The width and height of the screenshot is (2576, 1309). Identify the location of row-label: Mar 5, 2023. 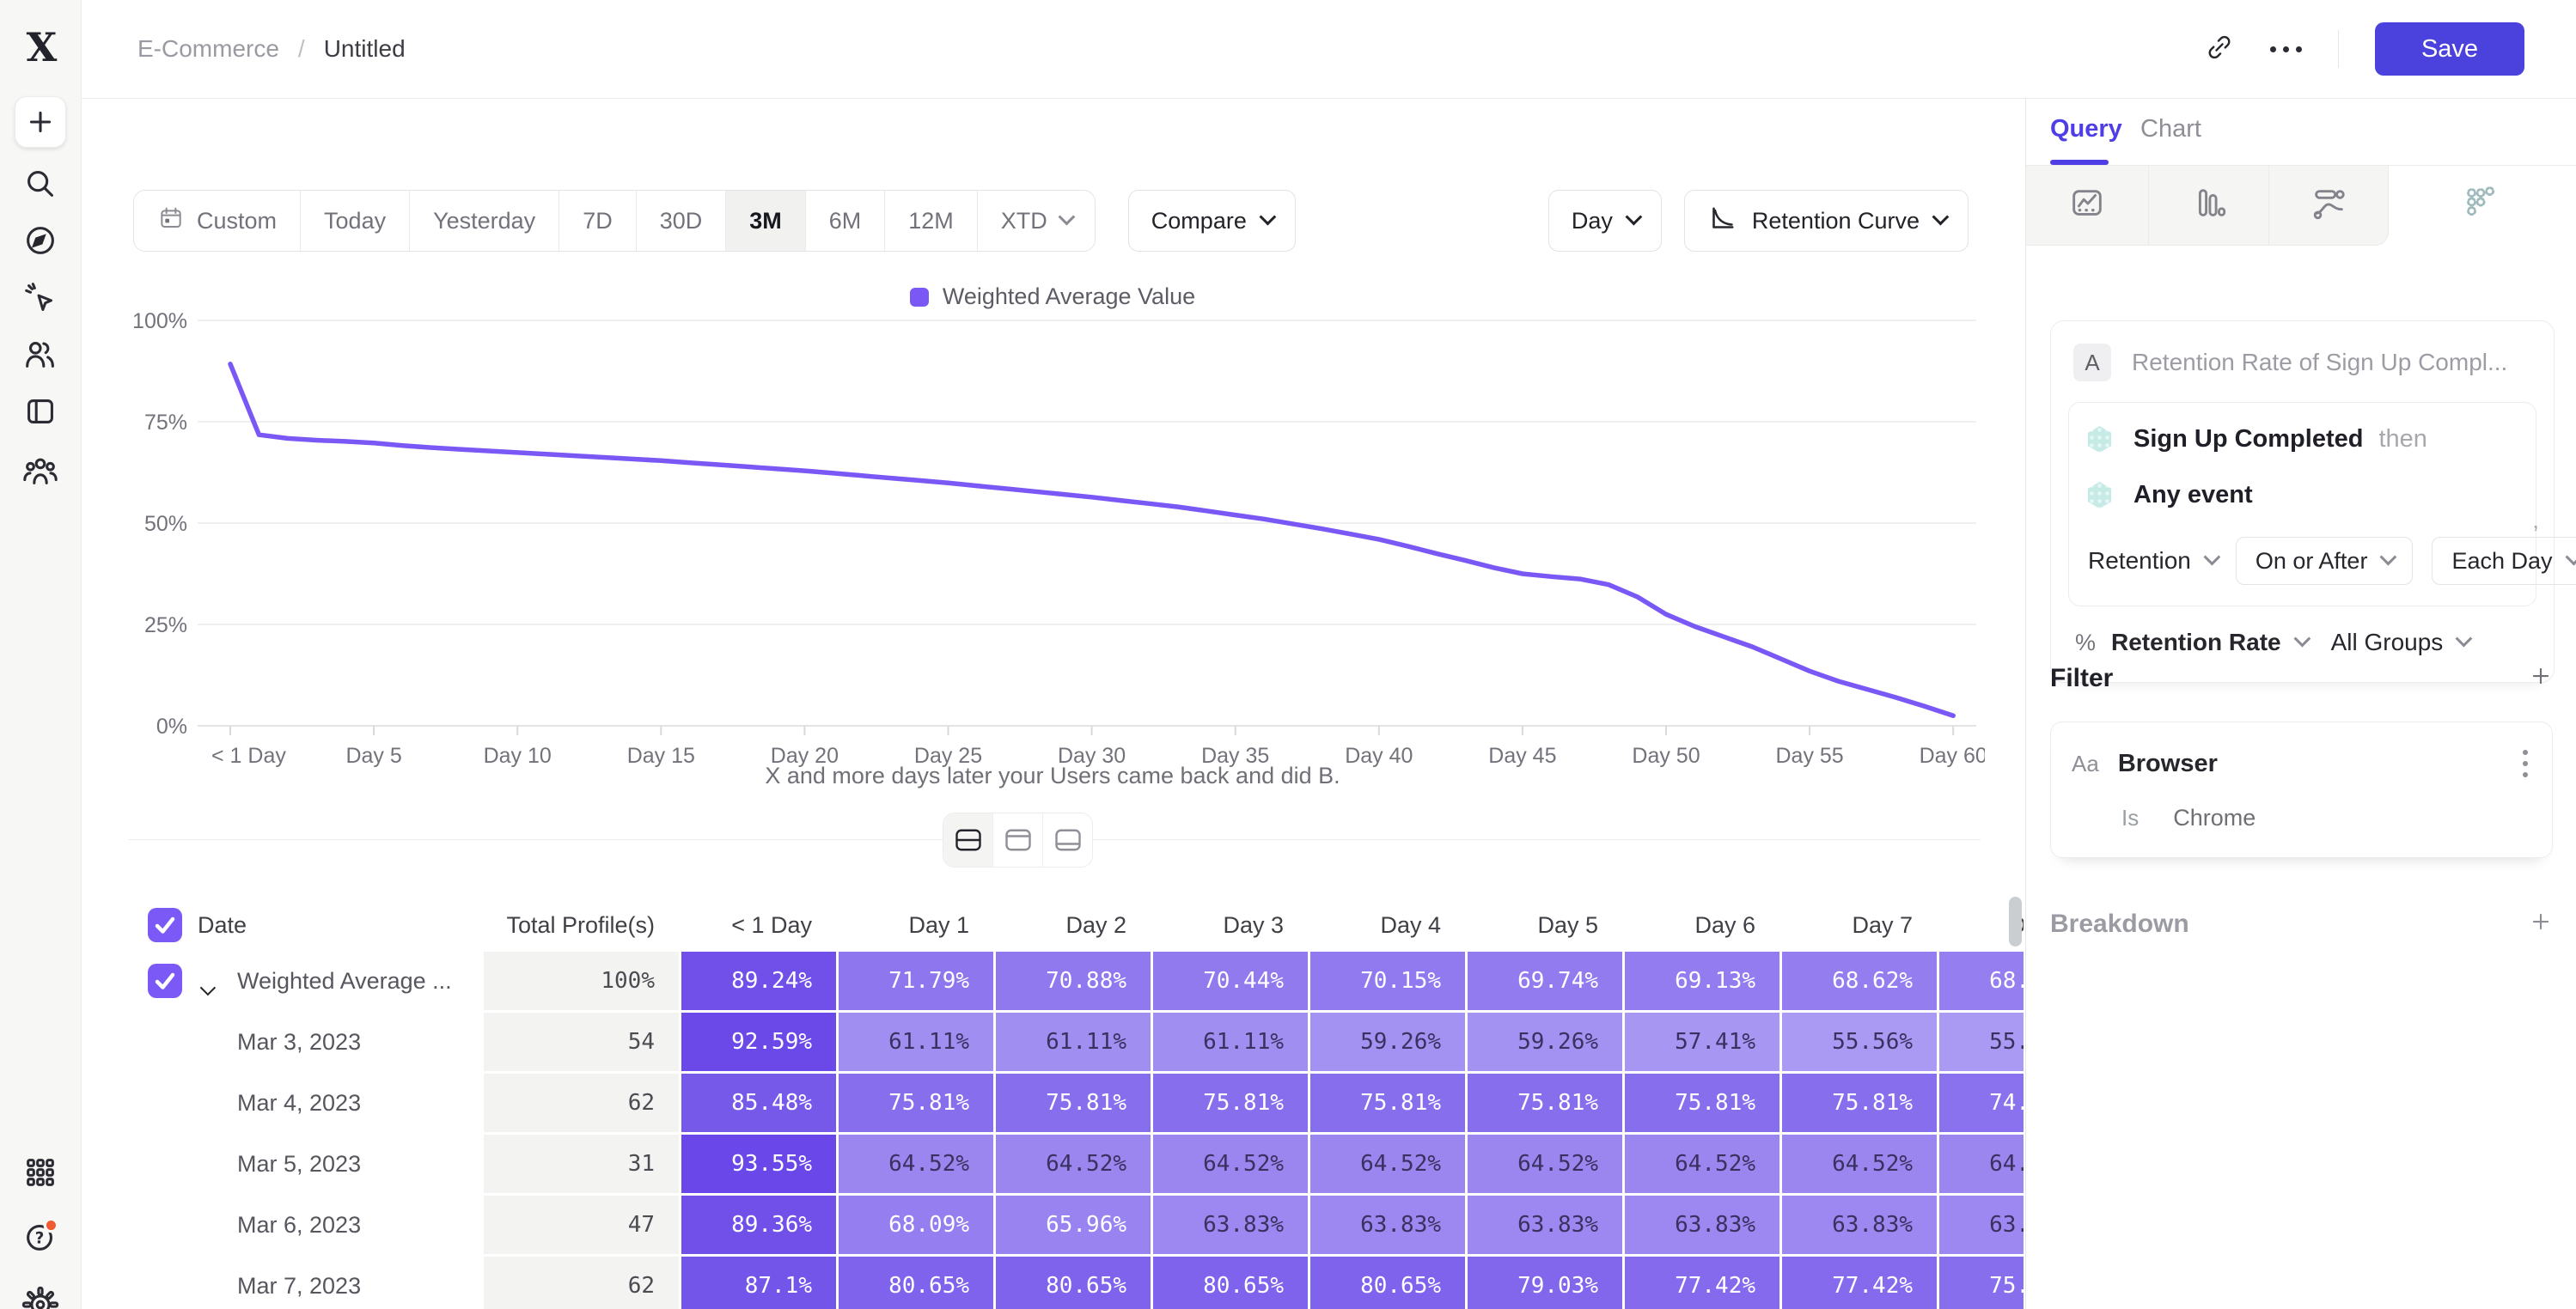
(299, 1163).